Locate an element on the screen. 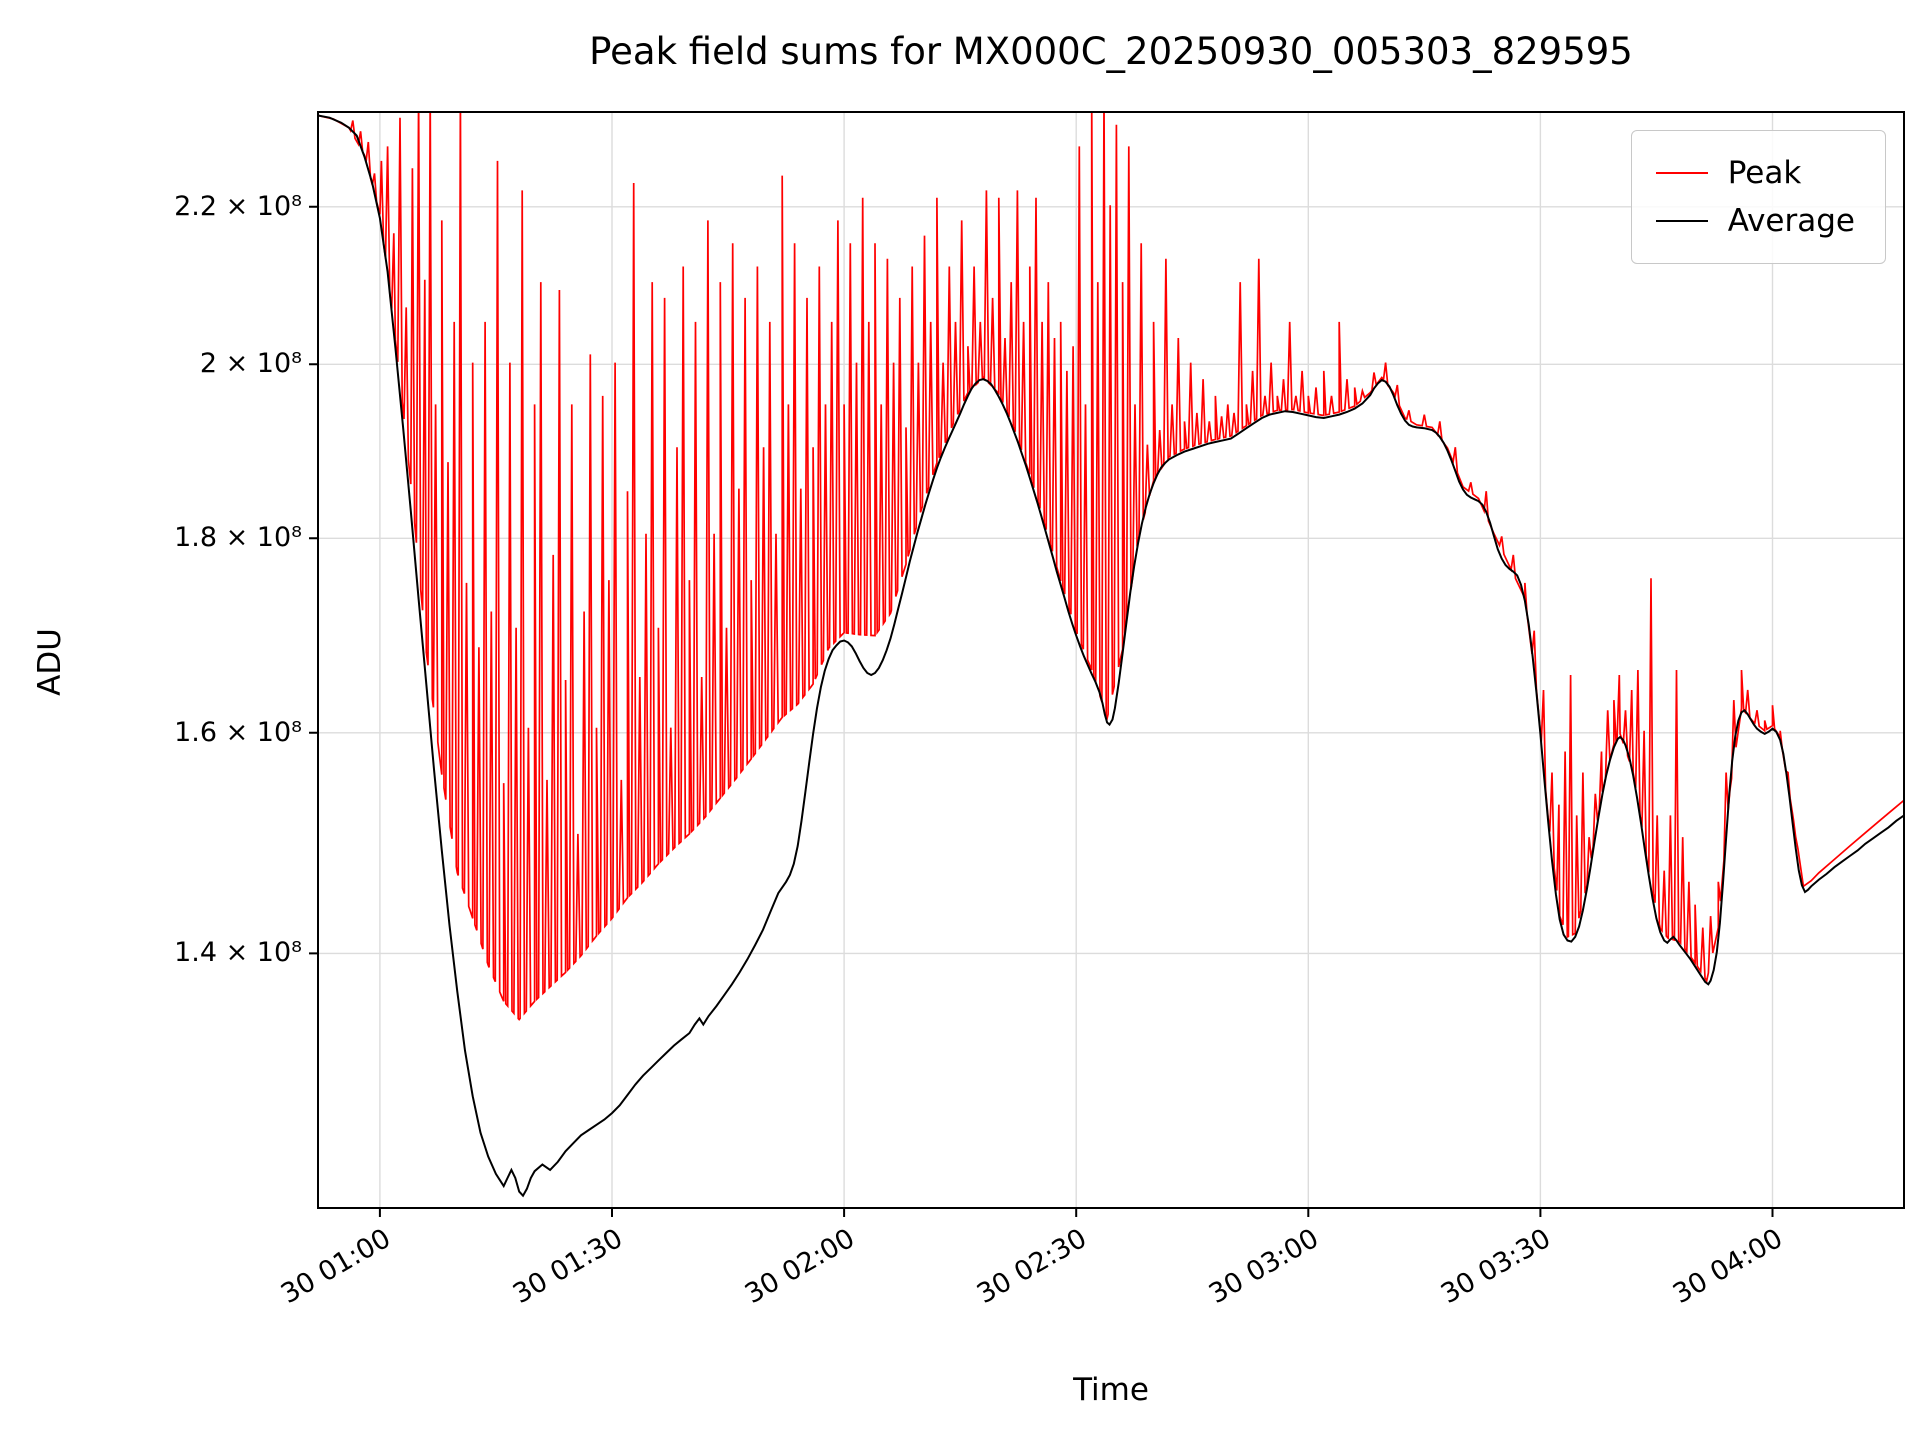  y-tick-label: 1.6 × 10⁸ is located at coordinates (238, 732).